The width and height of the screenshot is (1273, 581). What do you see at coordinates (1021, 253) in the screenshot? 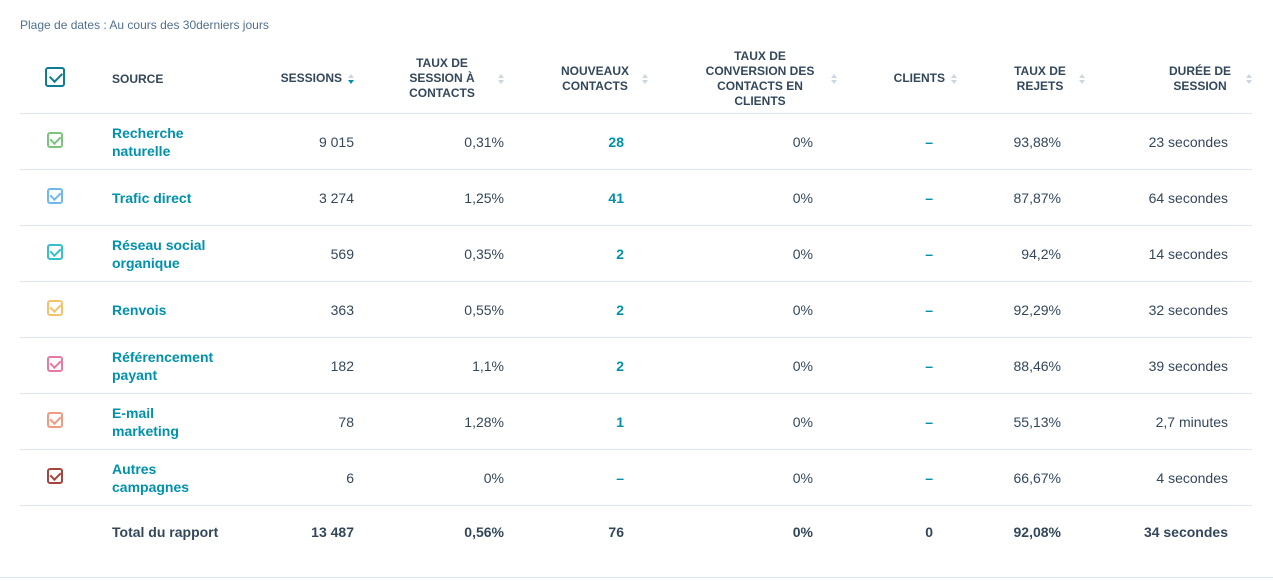
I see `taux-rejets-cell: 94,2%` at bounding box center [1021, 253].